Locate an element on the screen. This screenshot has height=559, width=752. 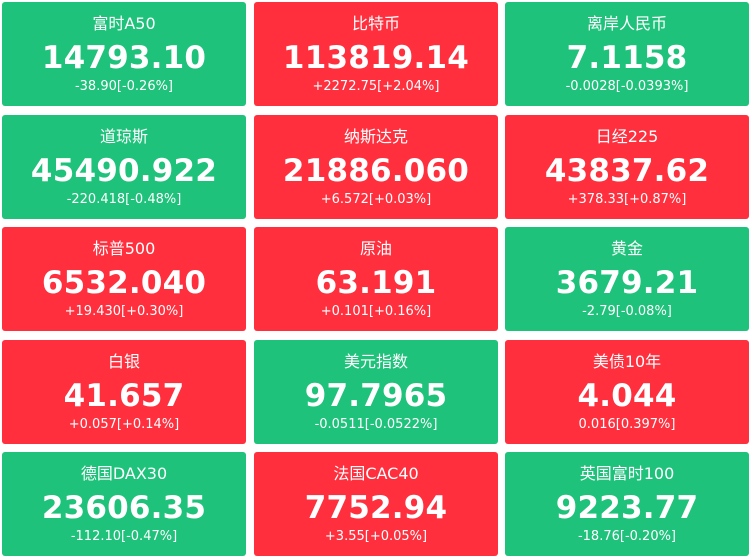
quote-name: 法国CAC40 is located at coordinates (376, 473).